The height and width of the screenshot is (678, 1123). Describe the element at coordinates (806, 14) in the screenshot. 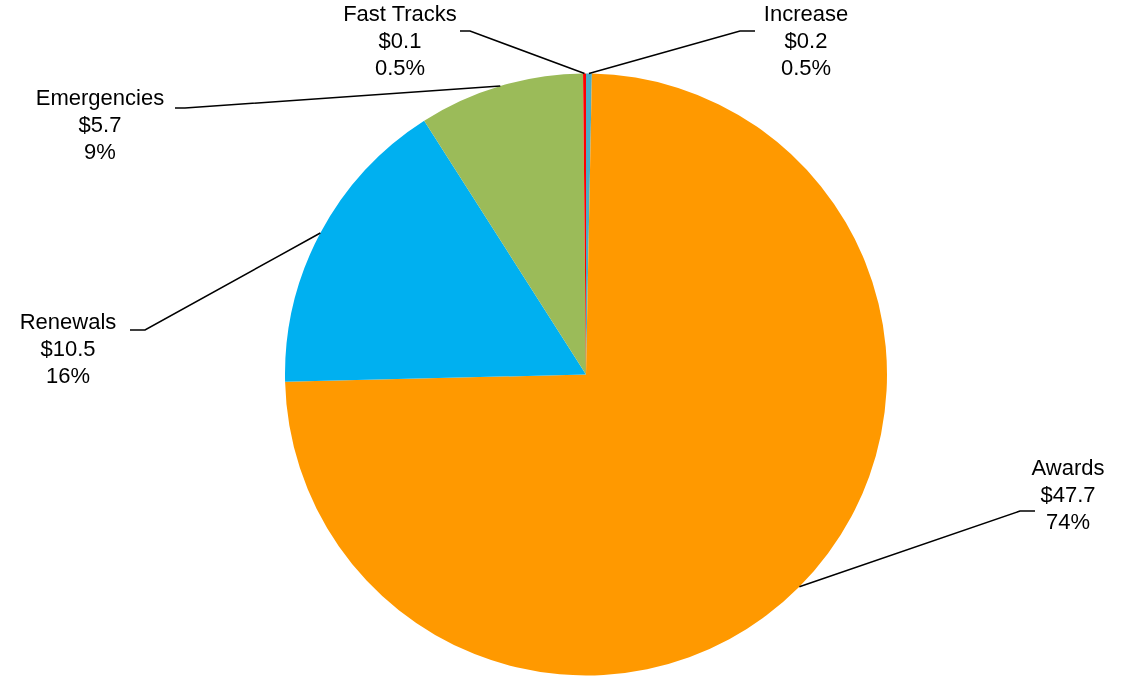

I see `slice-label: Increase` at that location.